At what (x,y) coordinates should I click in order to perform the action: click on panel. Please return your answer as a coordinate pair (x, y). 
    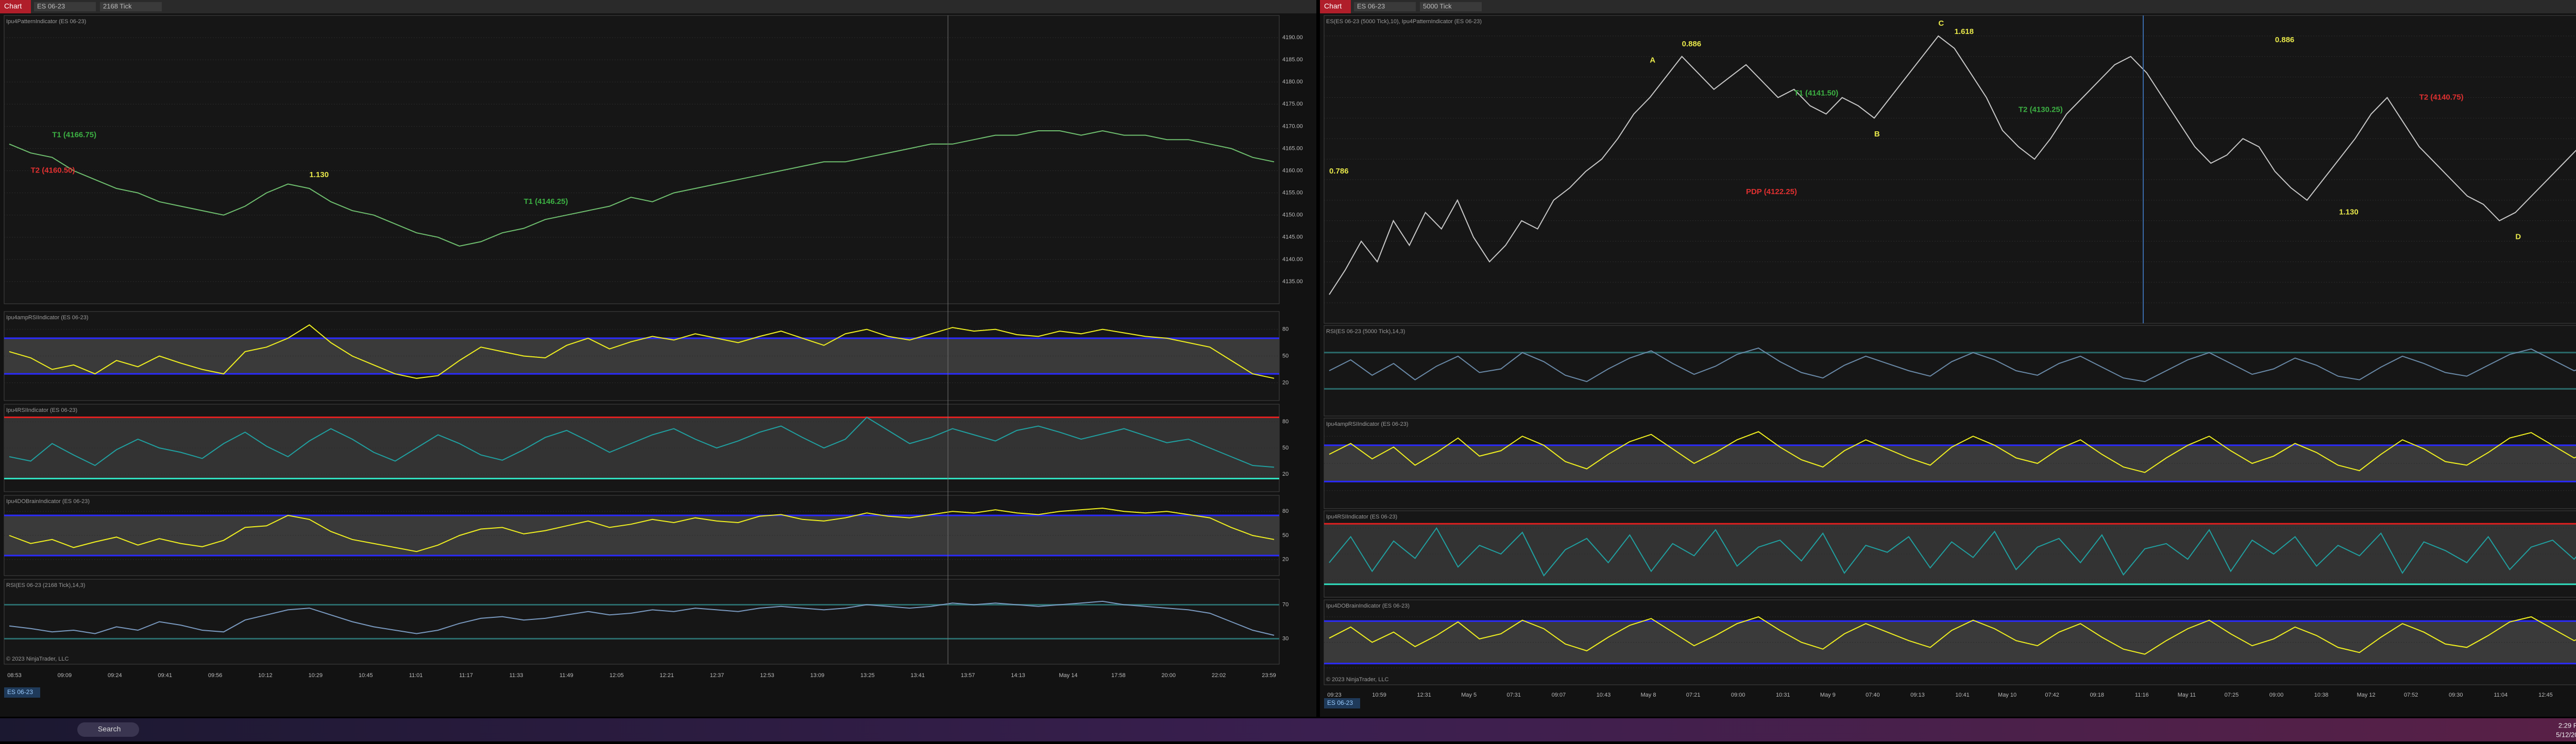
    Looking at the image, I should click on (1950, 371).